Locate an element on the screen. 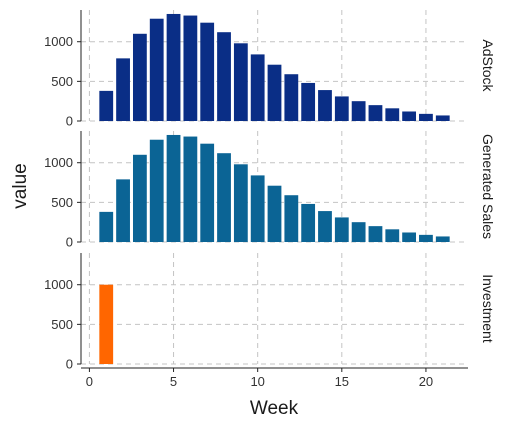 The image size is (512, 432). facet-strip-label: Generated Sales is located at coordinates (488, 186).